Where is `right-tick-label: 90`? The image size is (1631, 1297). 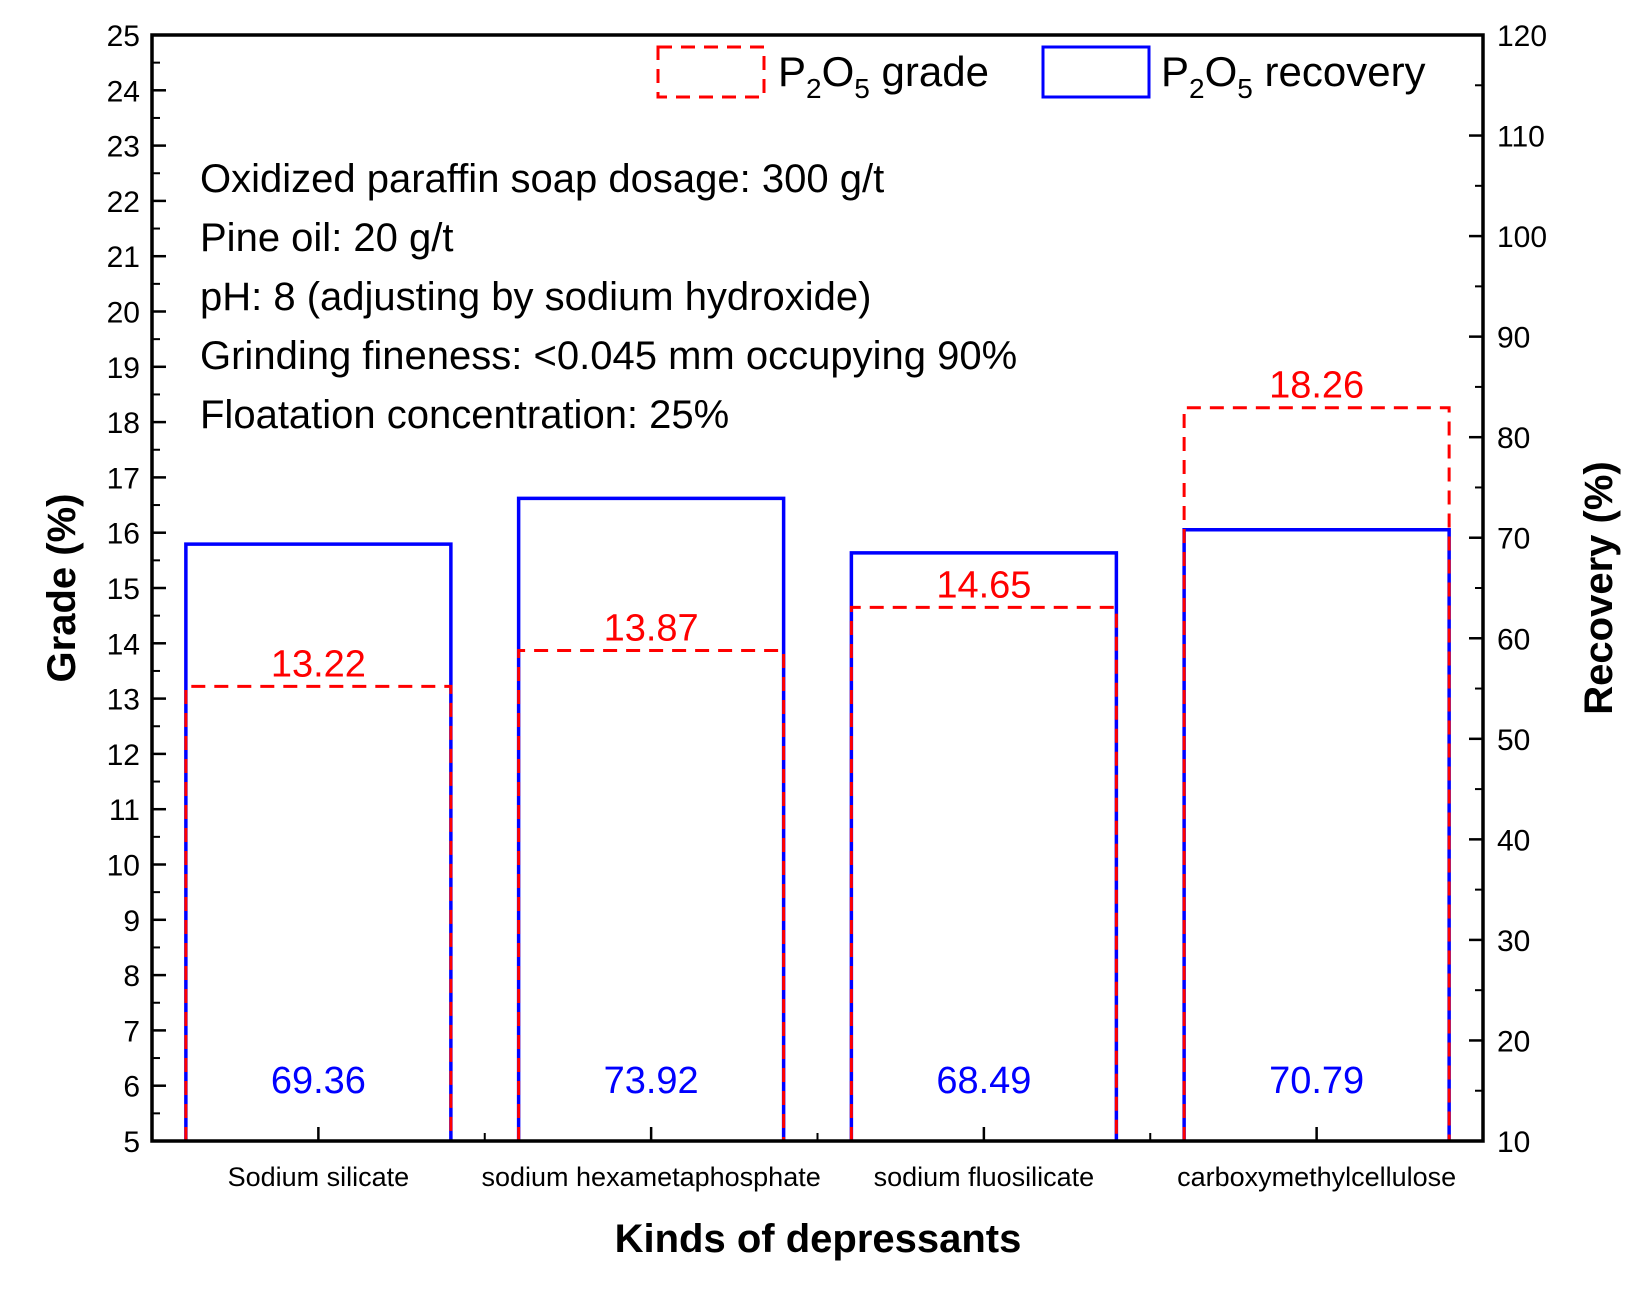
right-tick-label: 90 is located at coordinates (1513, 338).